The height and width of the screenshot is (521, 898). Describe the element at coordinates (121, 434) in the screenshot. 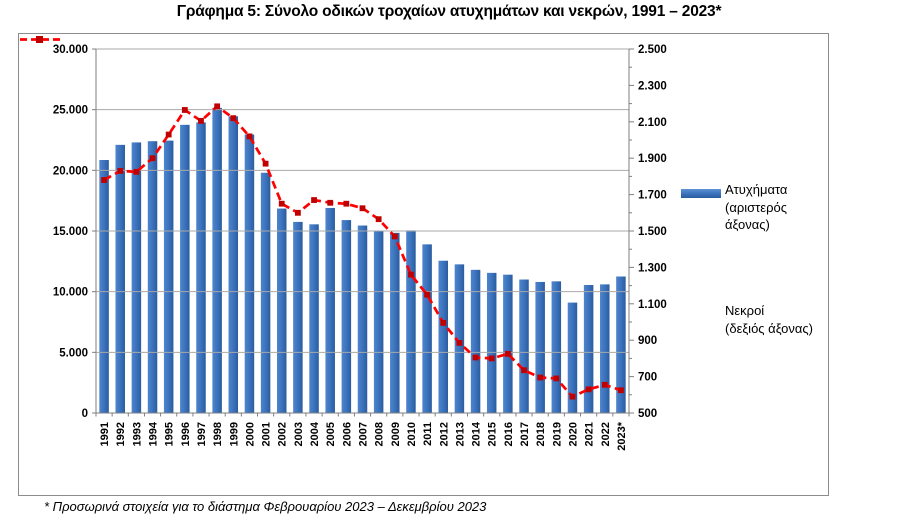

I see `x-axis-label-1992: 1992` at that location.